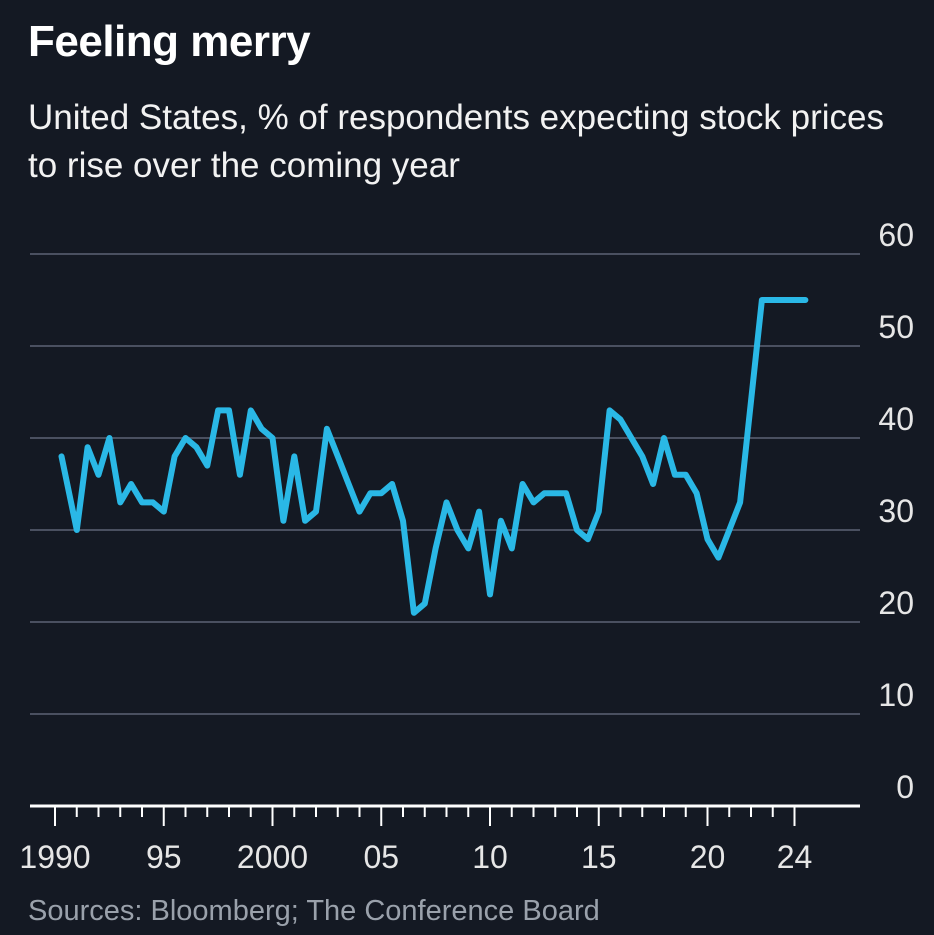 Image resolution: width=934 pixels, height=935 pixels. What do you see at coordinates (896, 419) in the screenshot?
I see `y-tick-label: 40` at bounding box center [896, 419].